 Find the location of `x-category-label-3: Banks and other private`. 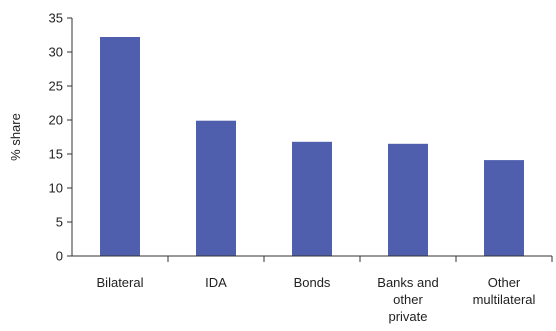

x-category-label-3: Banks and other private is located at coordinates (407, 299).